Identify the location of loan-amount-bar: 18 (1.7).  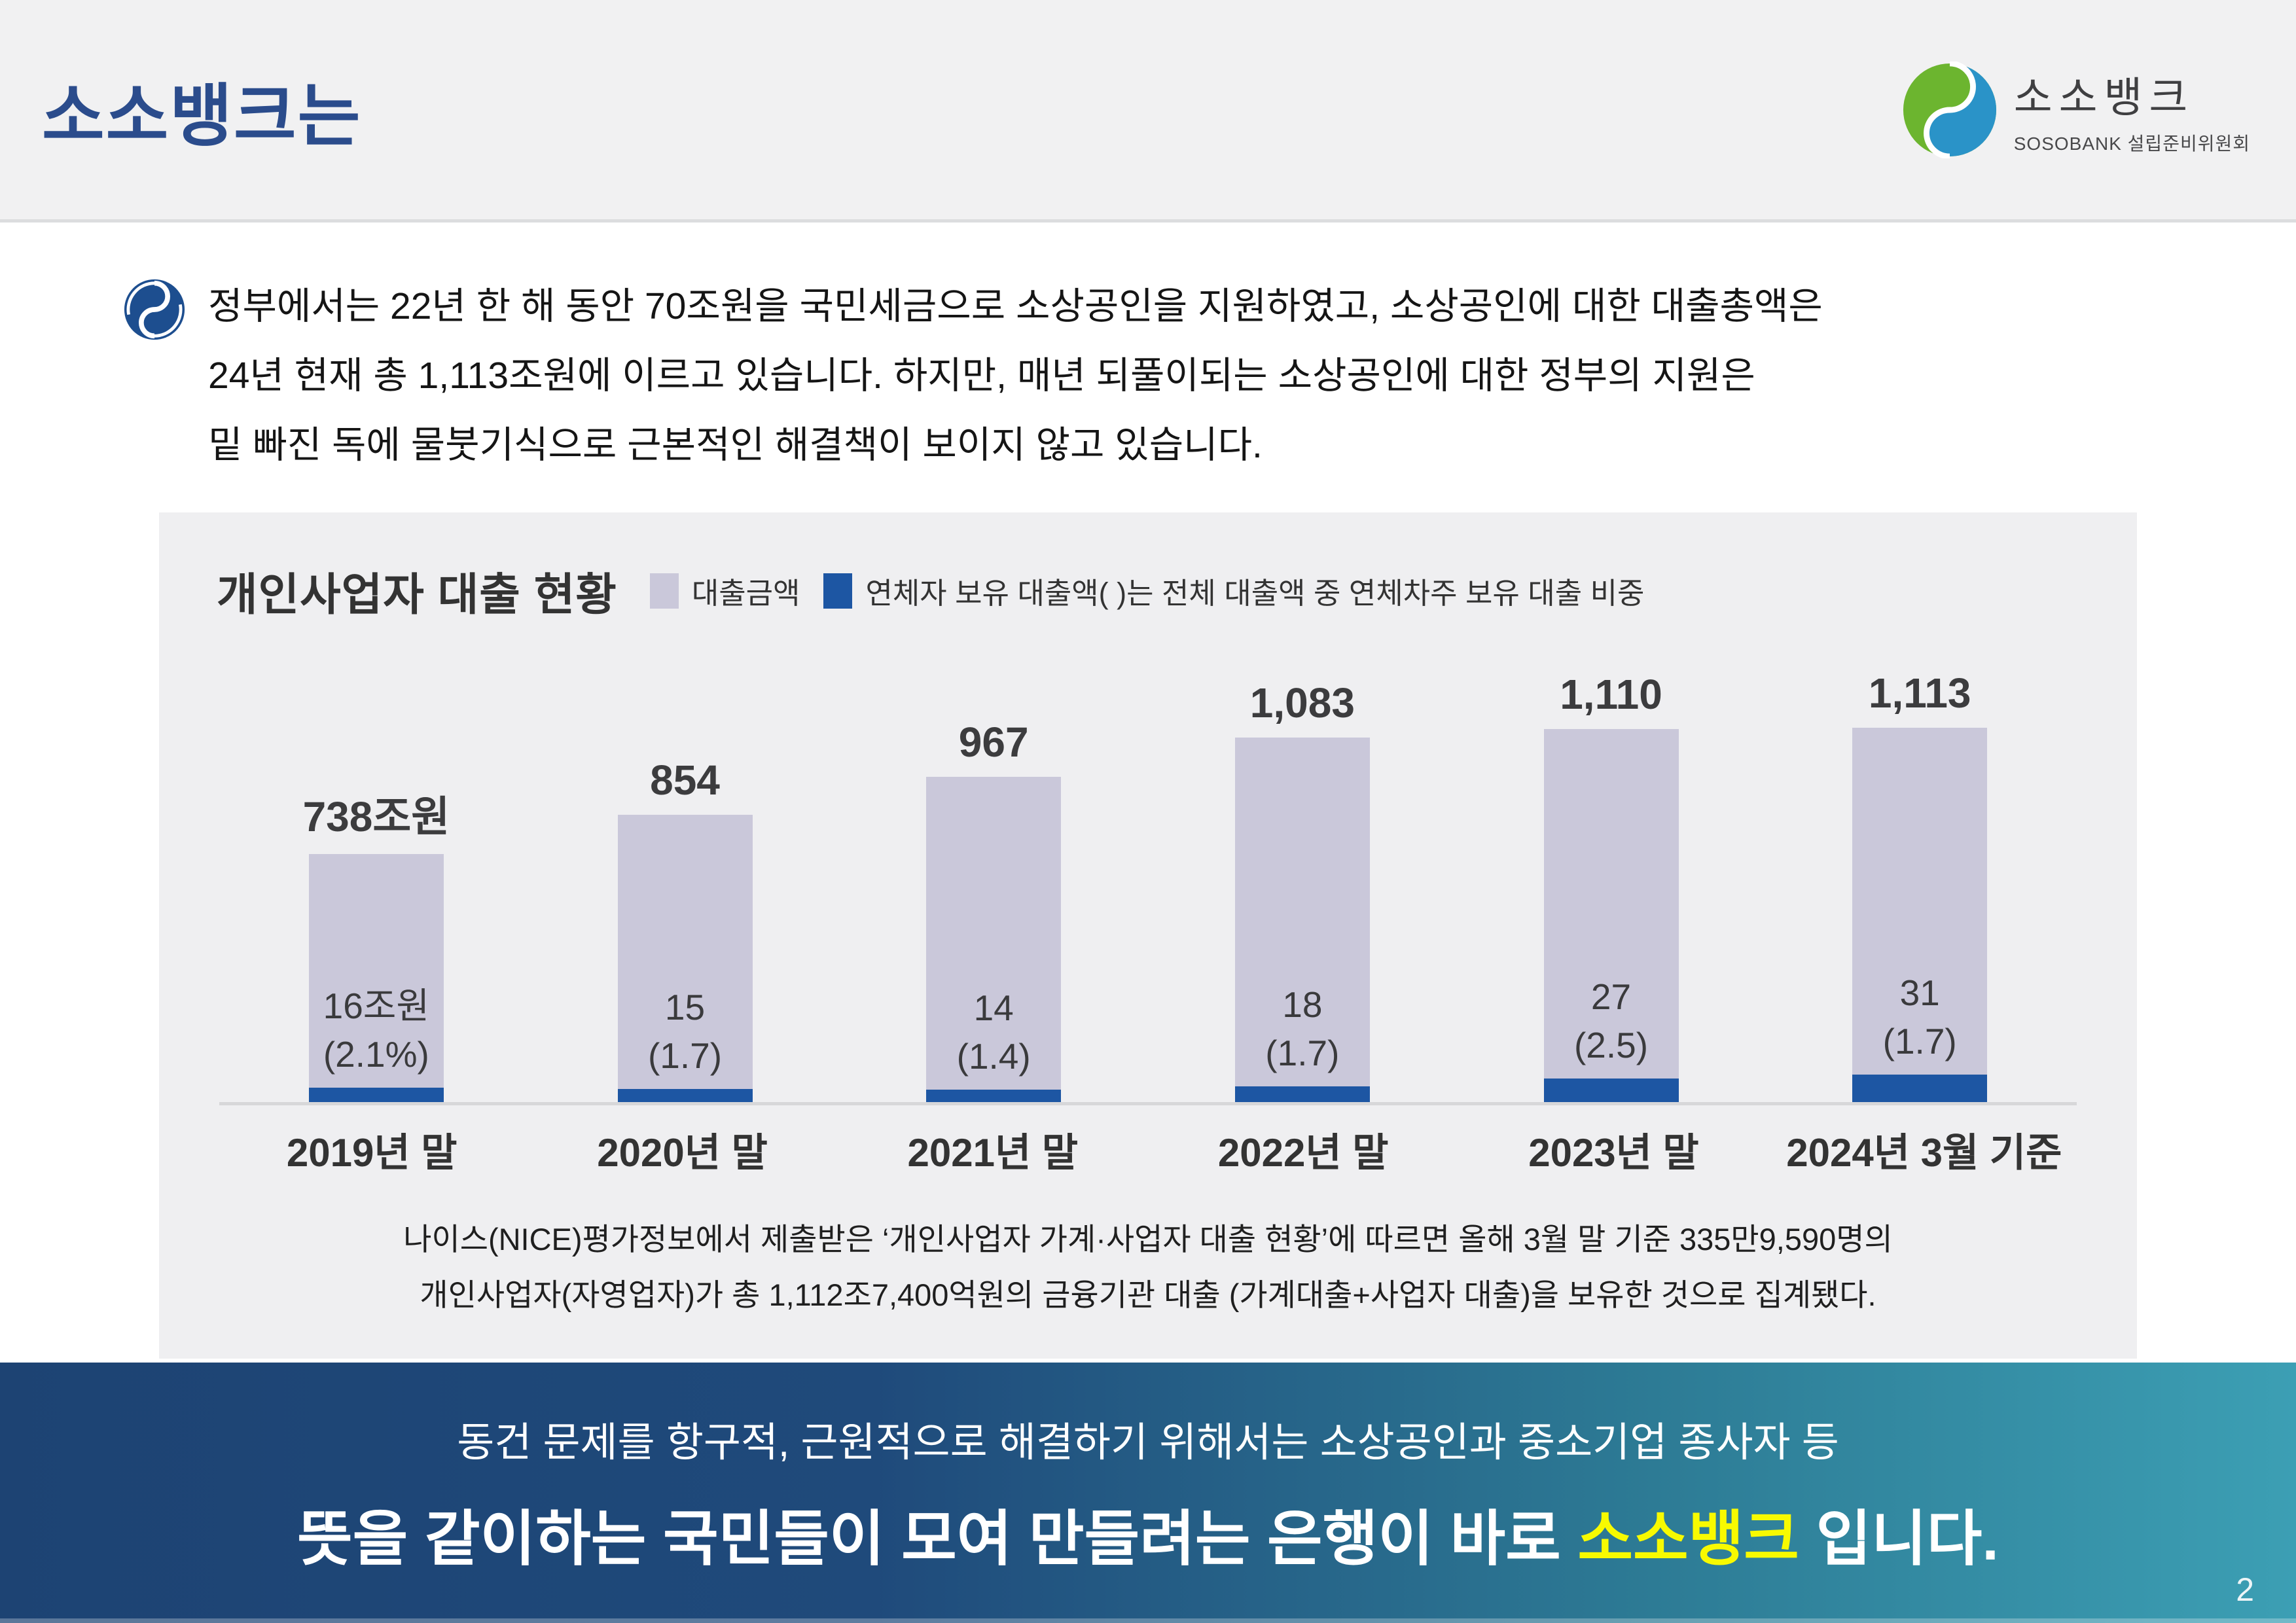
(1302, 920).